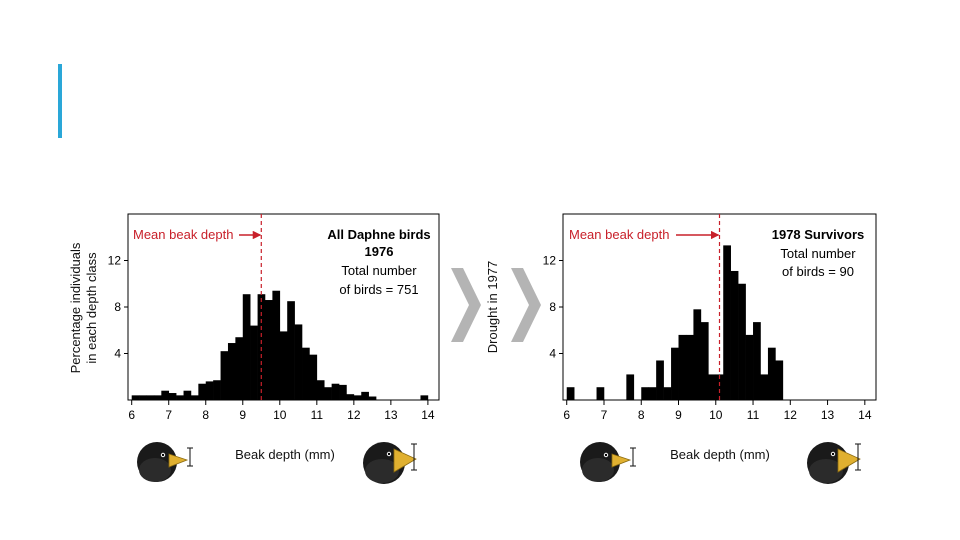 The width and height of the screenshot is (960, 540). I want to click on total-note-line2: of birds = 90, so click(818, 271).